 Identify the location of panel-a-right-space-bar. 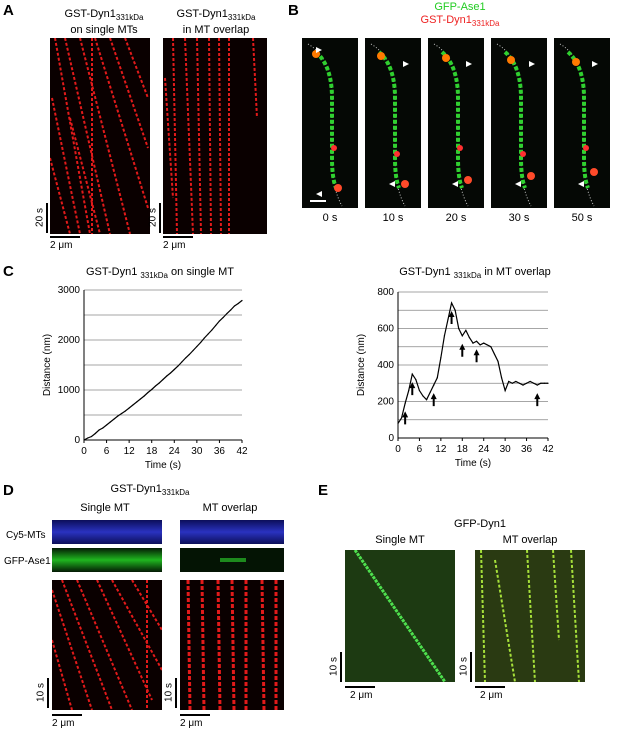
(178, 237).